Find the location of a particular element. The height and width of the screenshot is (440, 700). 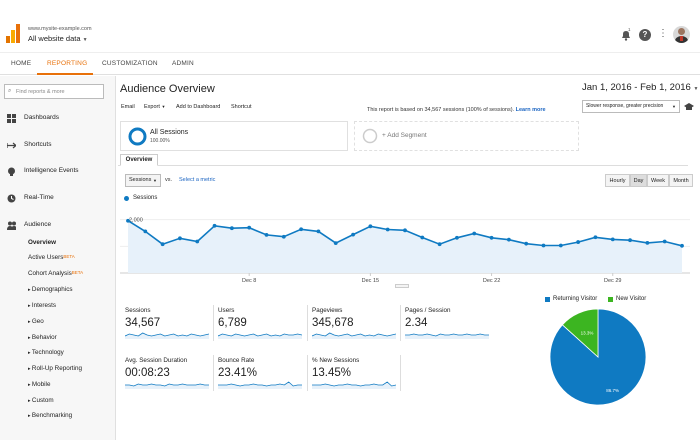

notification-bell-icon: 1 is located at coordinates (626, 34).